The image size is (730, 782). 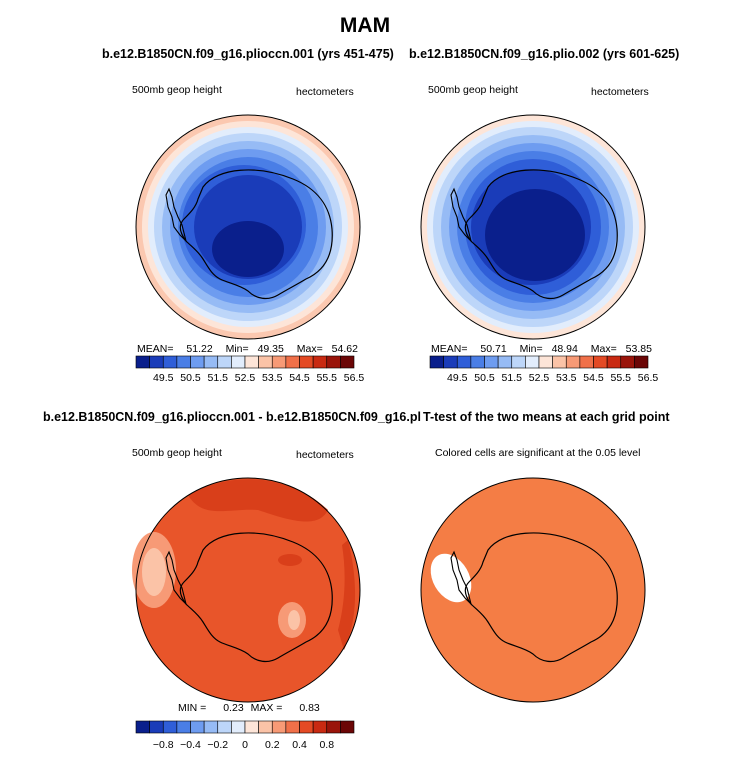 What do you see at coordinates (199, 349) in the screenshot?
I see `mean-value: 51.22` at bounding box center [199, 349].